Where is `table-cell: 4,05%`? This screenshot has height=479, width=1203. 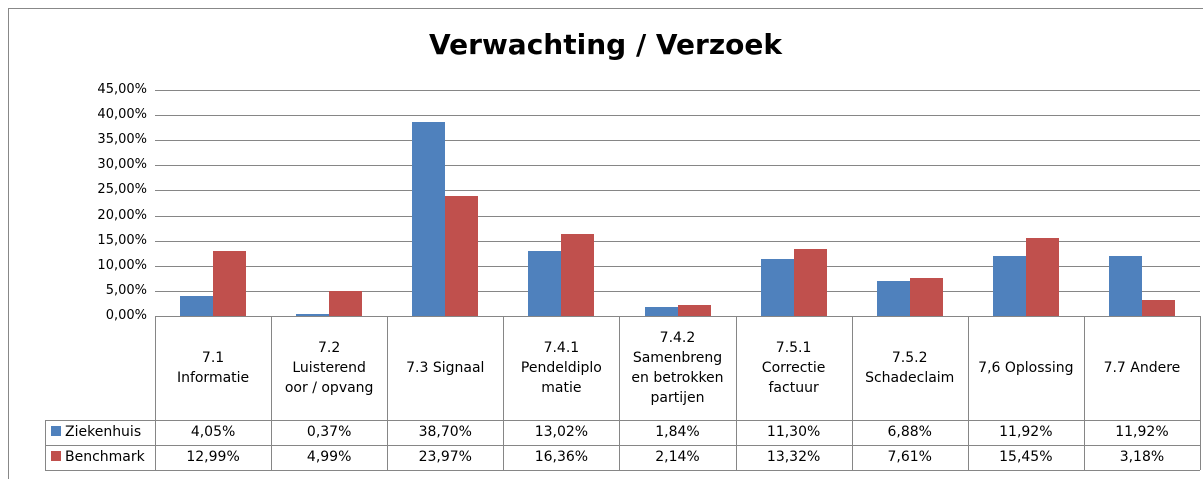 table-cell: 4,05% is located at coordinates (213, 432).